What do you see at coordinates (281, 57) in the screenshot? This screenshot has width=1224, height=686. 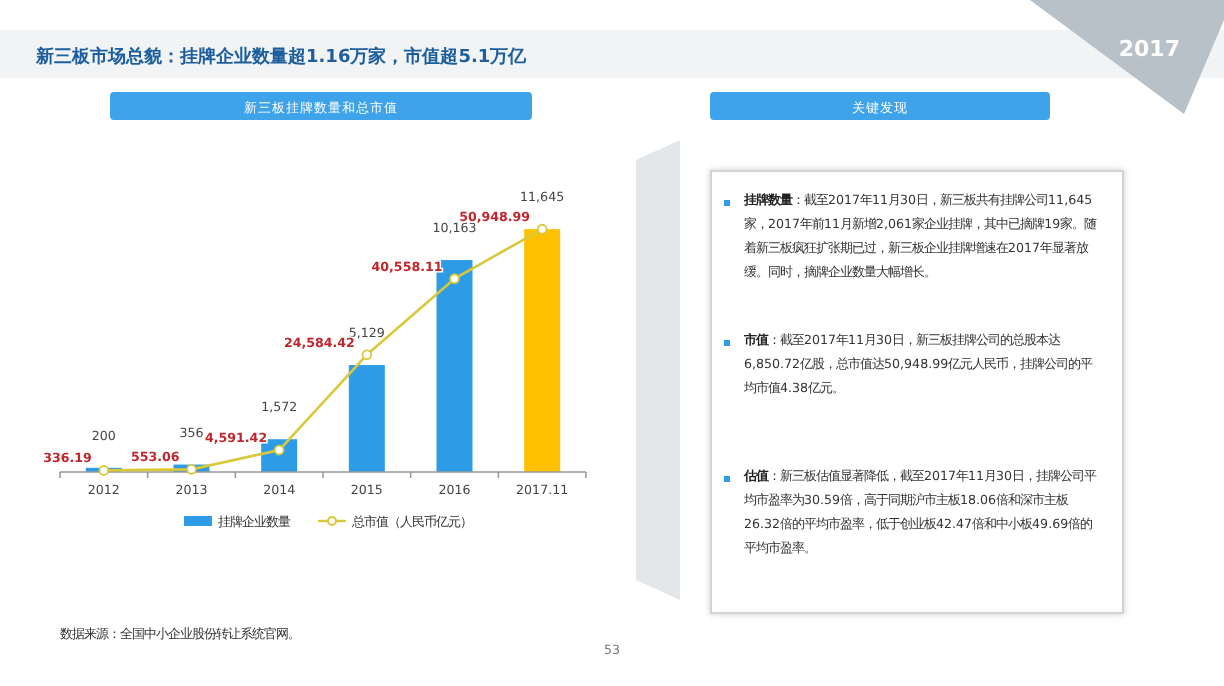 I see `chart-title: 新三板市场总貌：挂牌企业数量超1.16万家，市值超5.1万亿` at bounding box center [281, 57].